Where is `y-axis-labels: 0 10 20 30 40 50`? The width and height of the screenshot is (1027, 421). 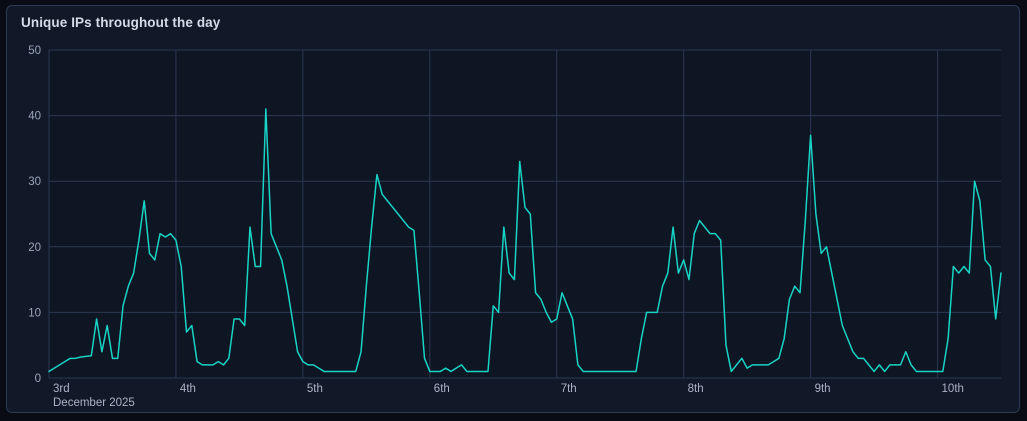 y-axis-labels: 0 10 20 30 40 50 is located at coordinates (34, 215).